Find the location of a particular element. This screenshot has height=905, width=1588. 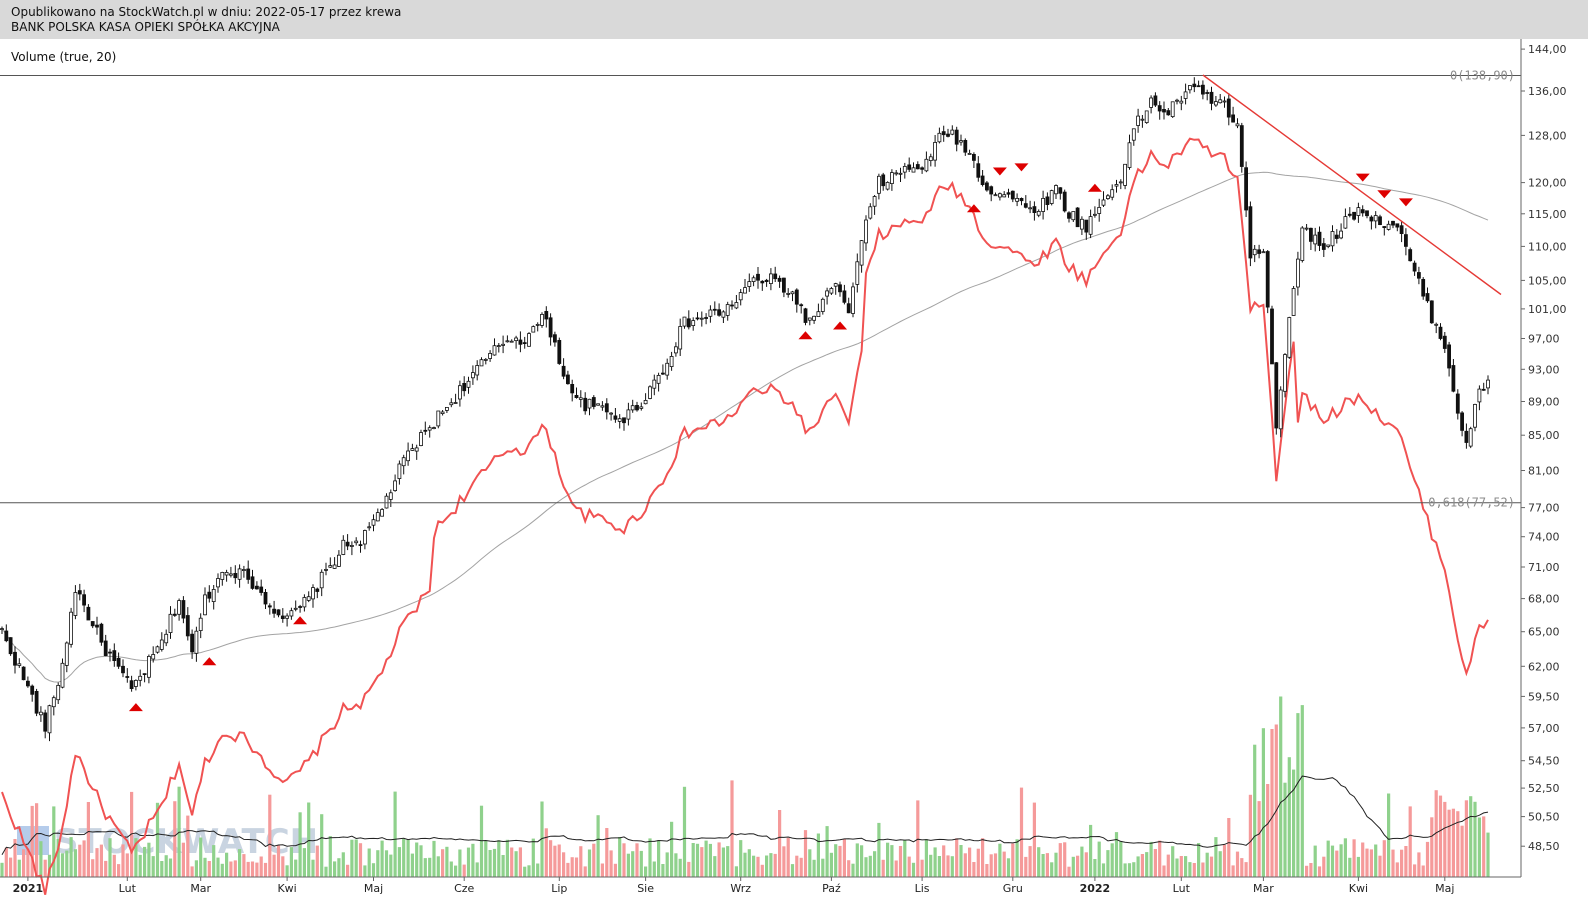

x-tick-label: Maj is located at coordinates (1444, 888).